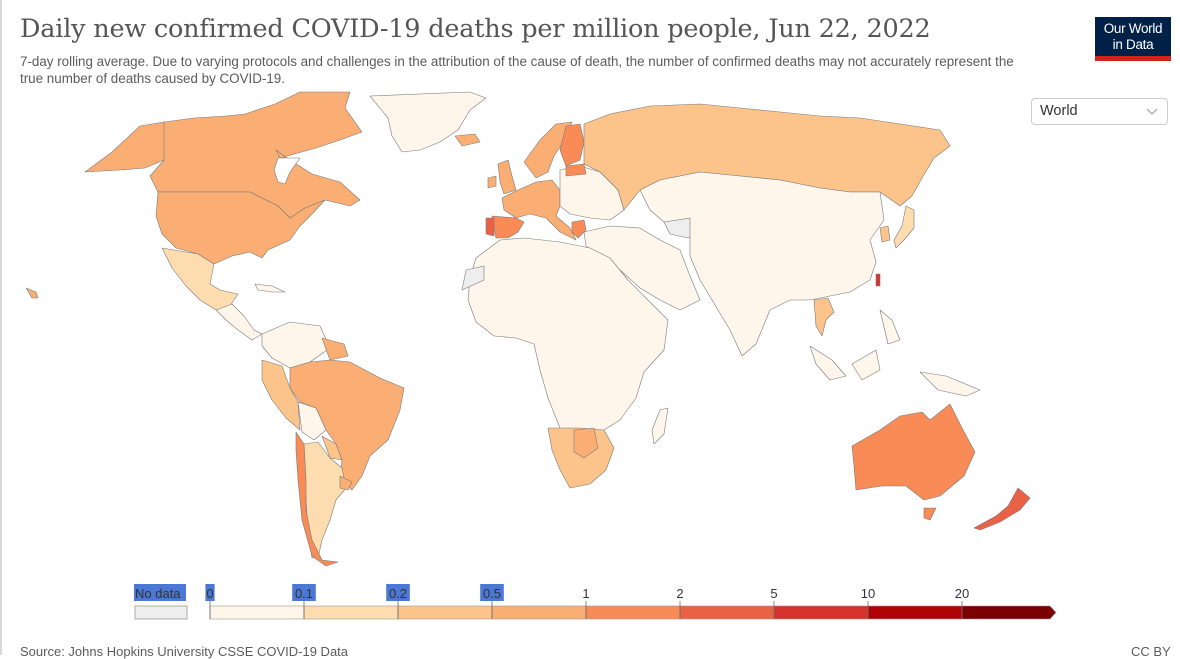  What do you see at coordinates (161, 602) in the screenshot?
I see `legend-no-data: No data` at bounding box center [161, 602].